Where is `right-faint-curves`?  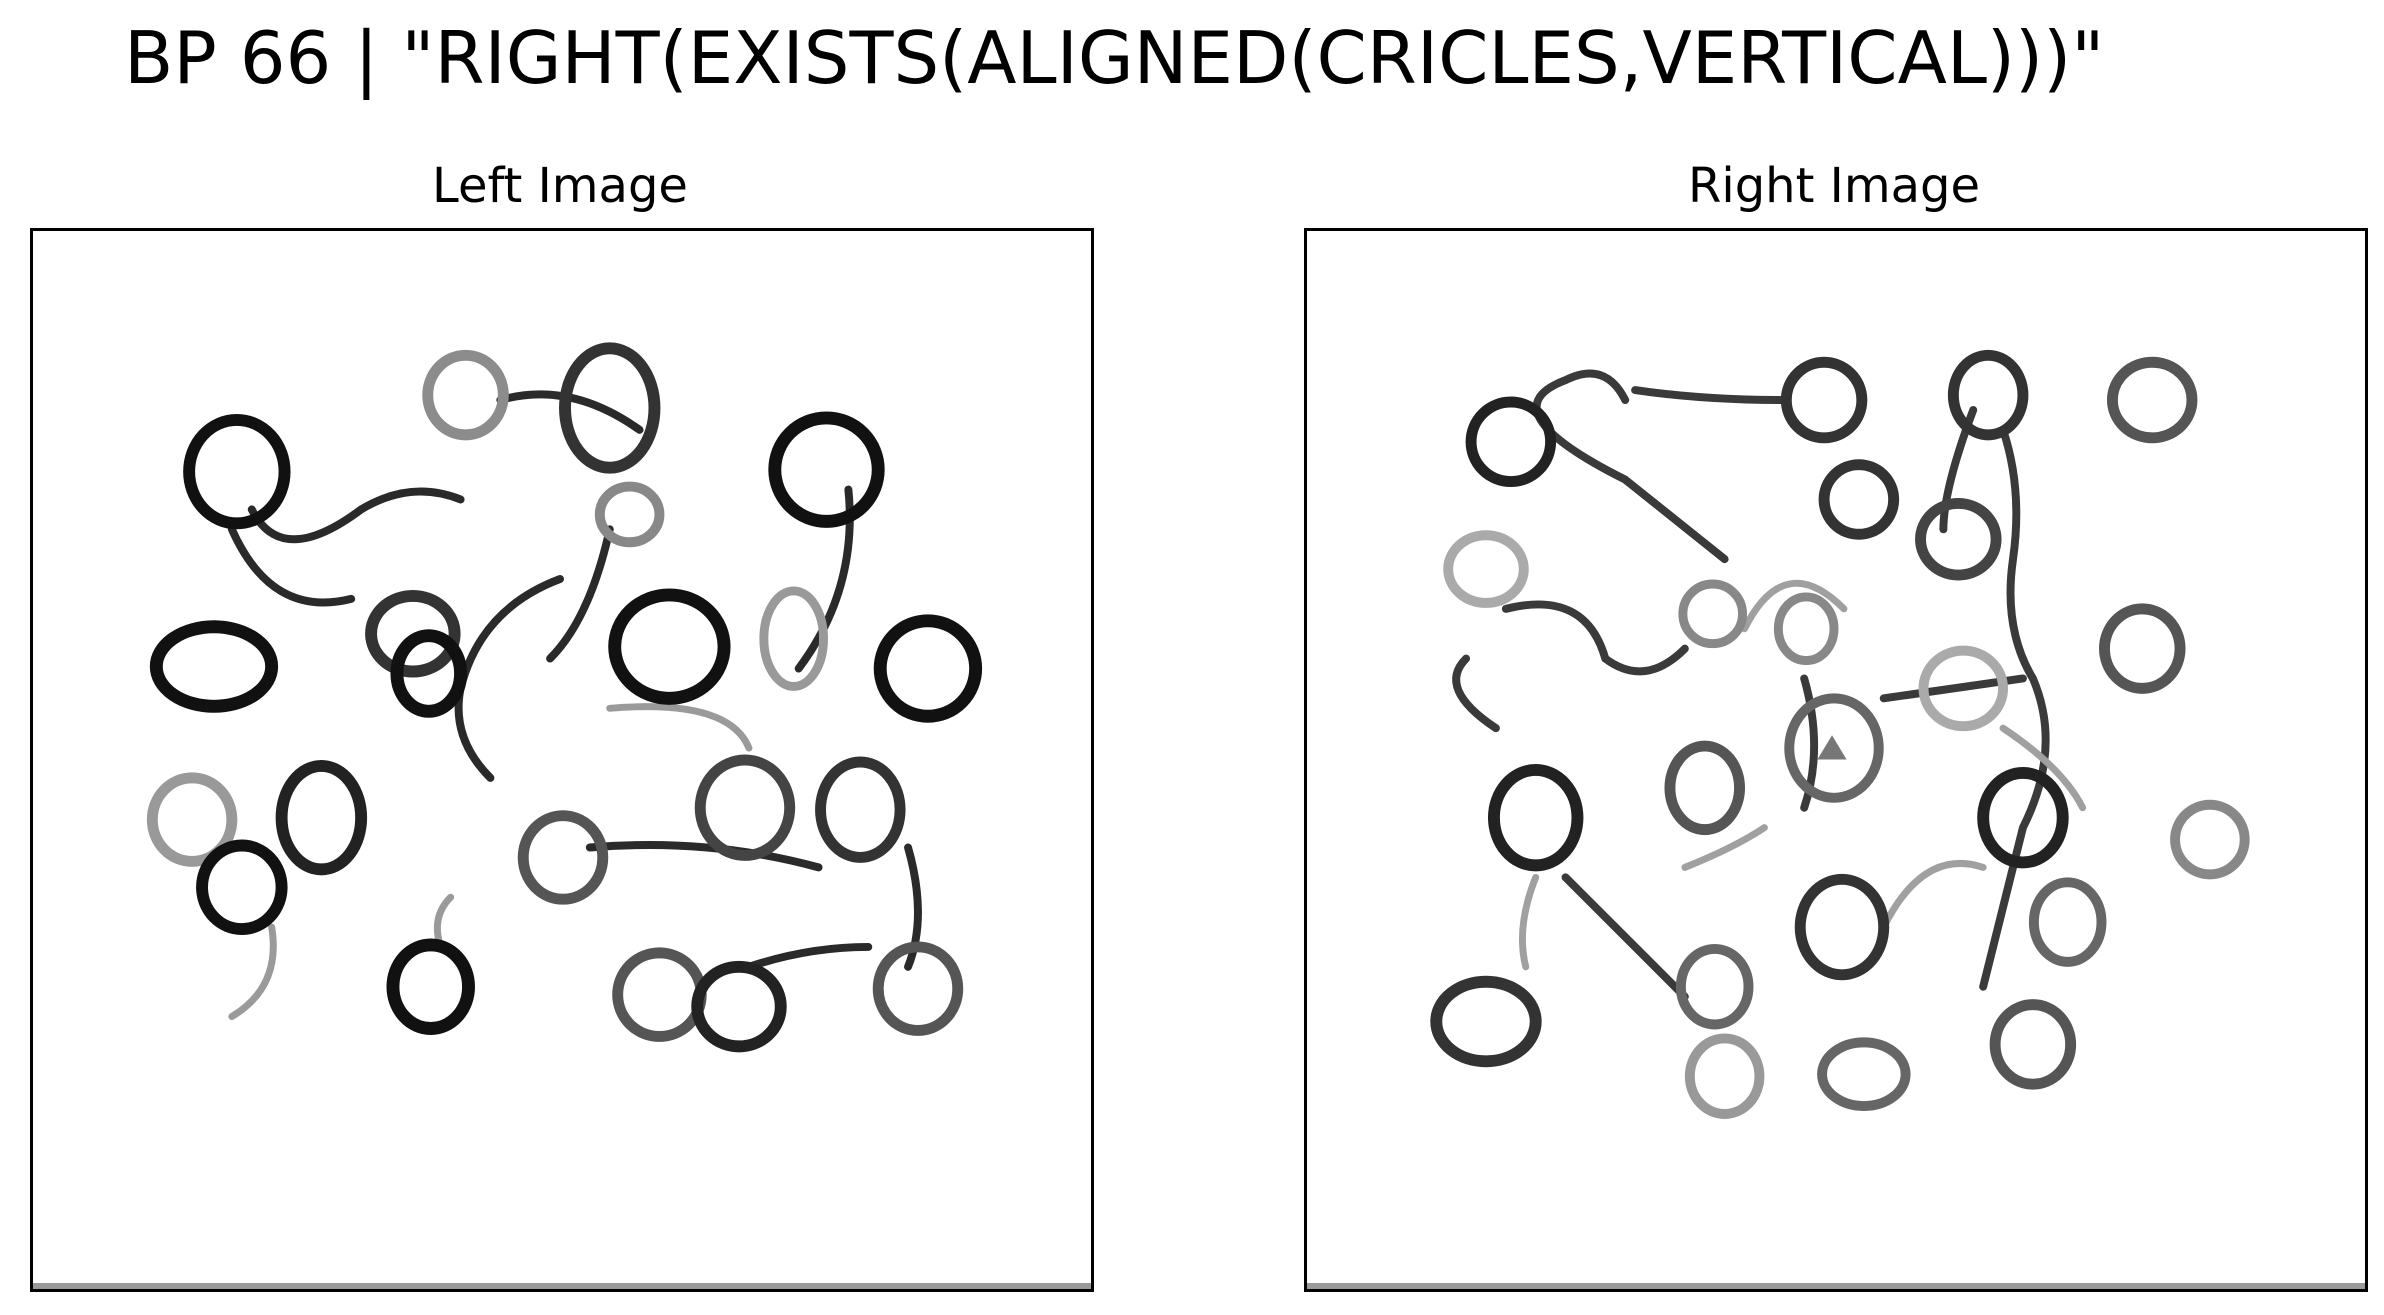
right-faint-curves is located at coordinates (1802, 775).